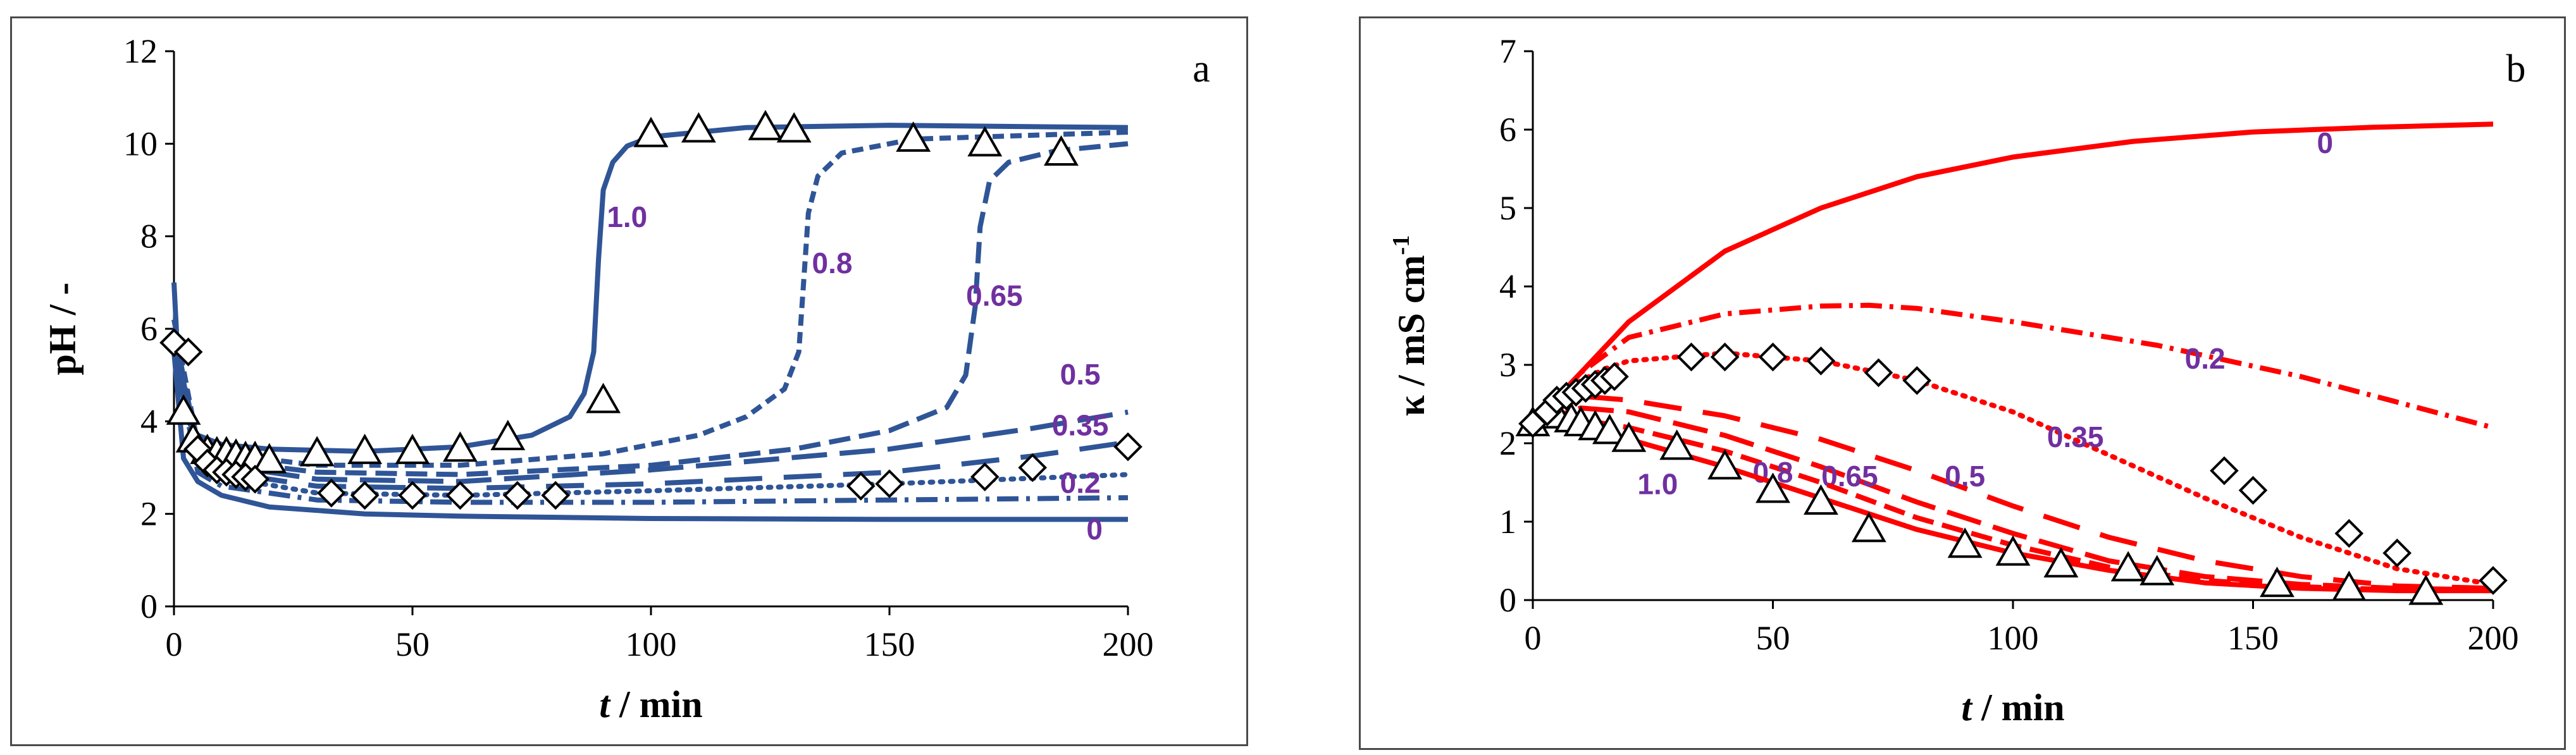 The image size is (2576, 755). I want to click on panel-tag: b, so click(2516, 68).